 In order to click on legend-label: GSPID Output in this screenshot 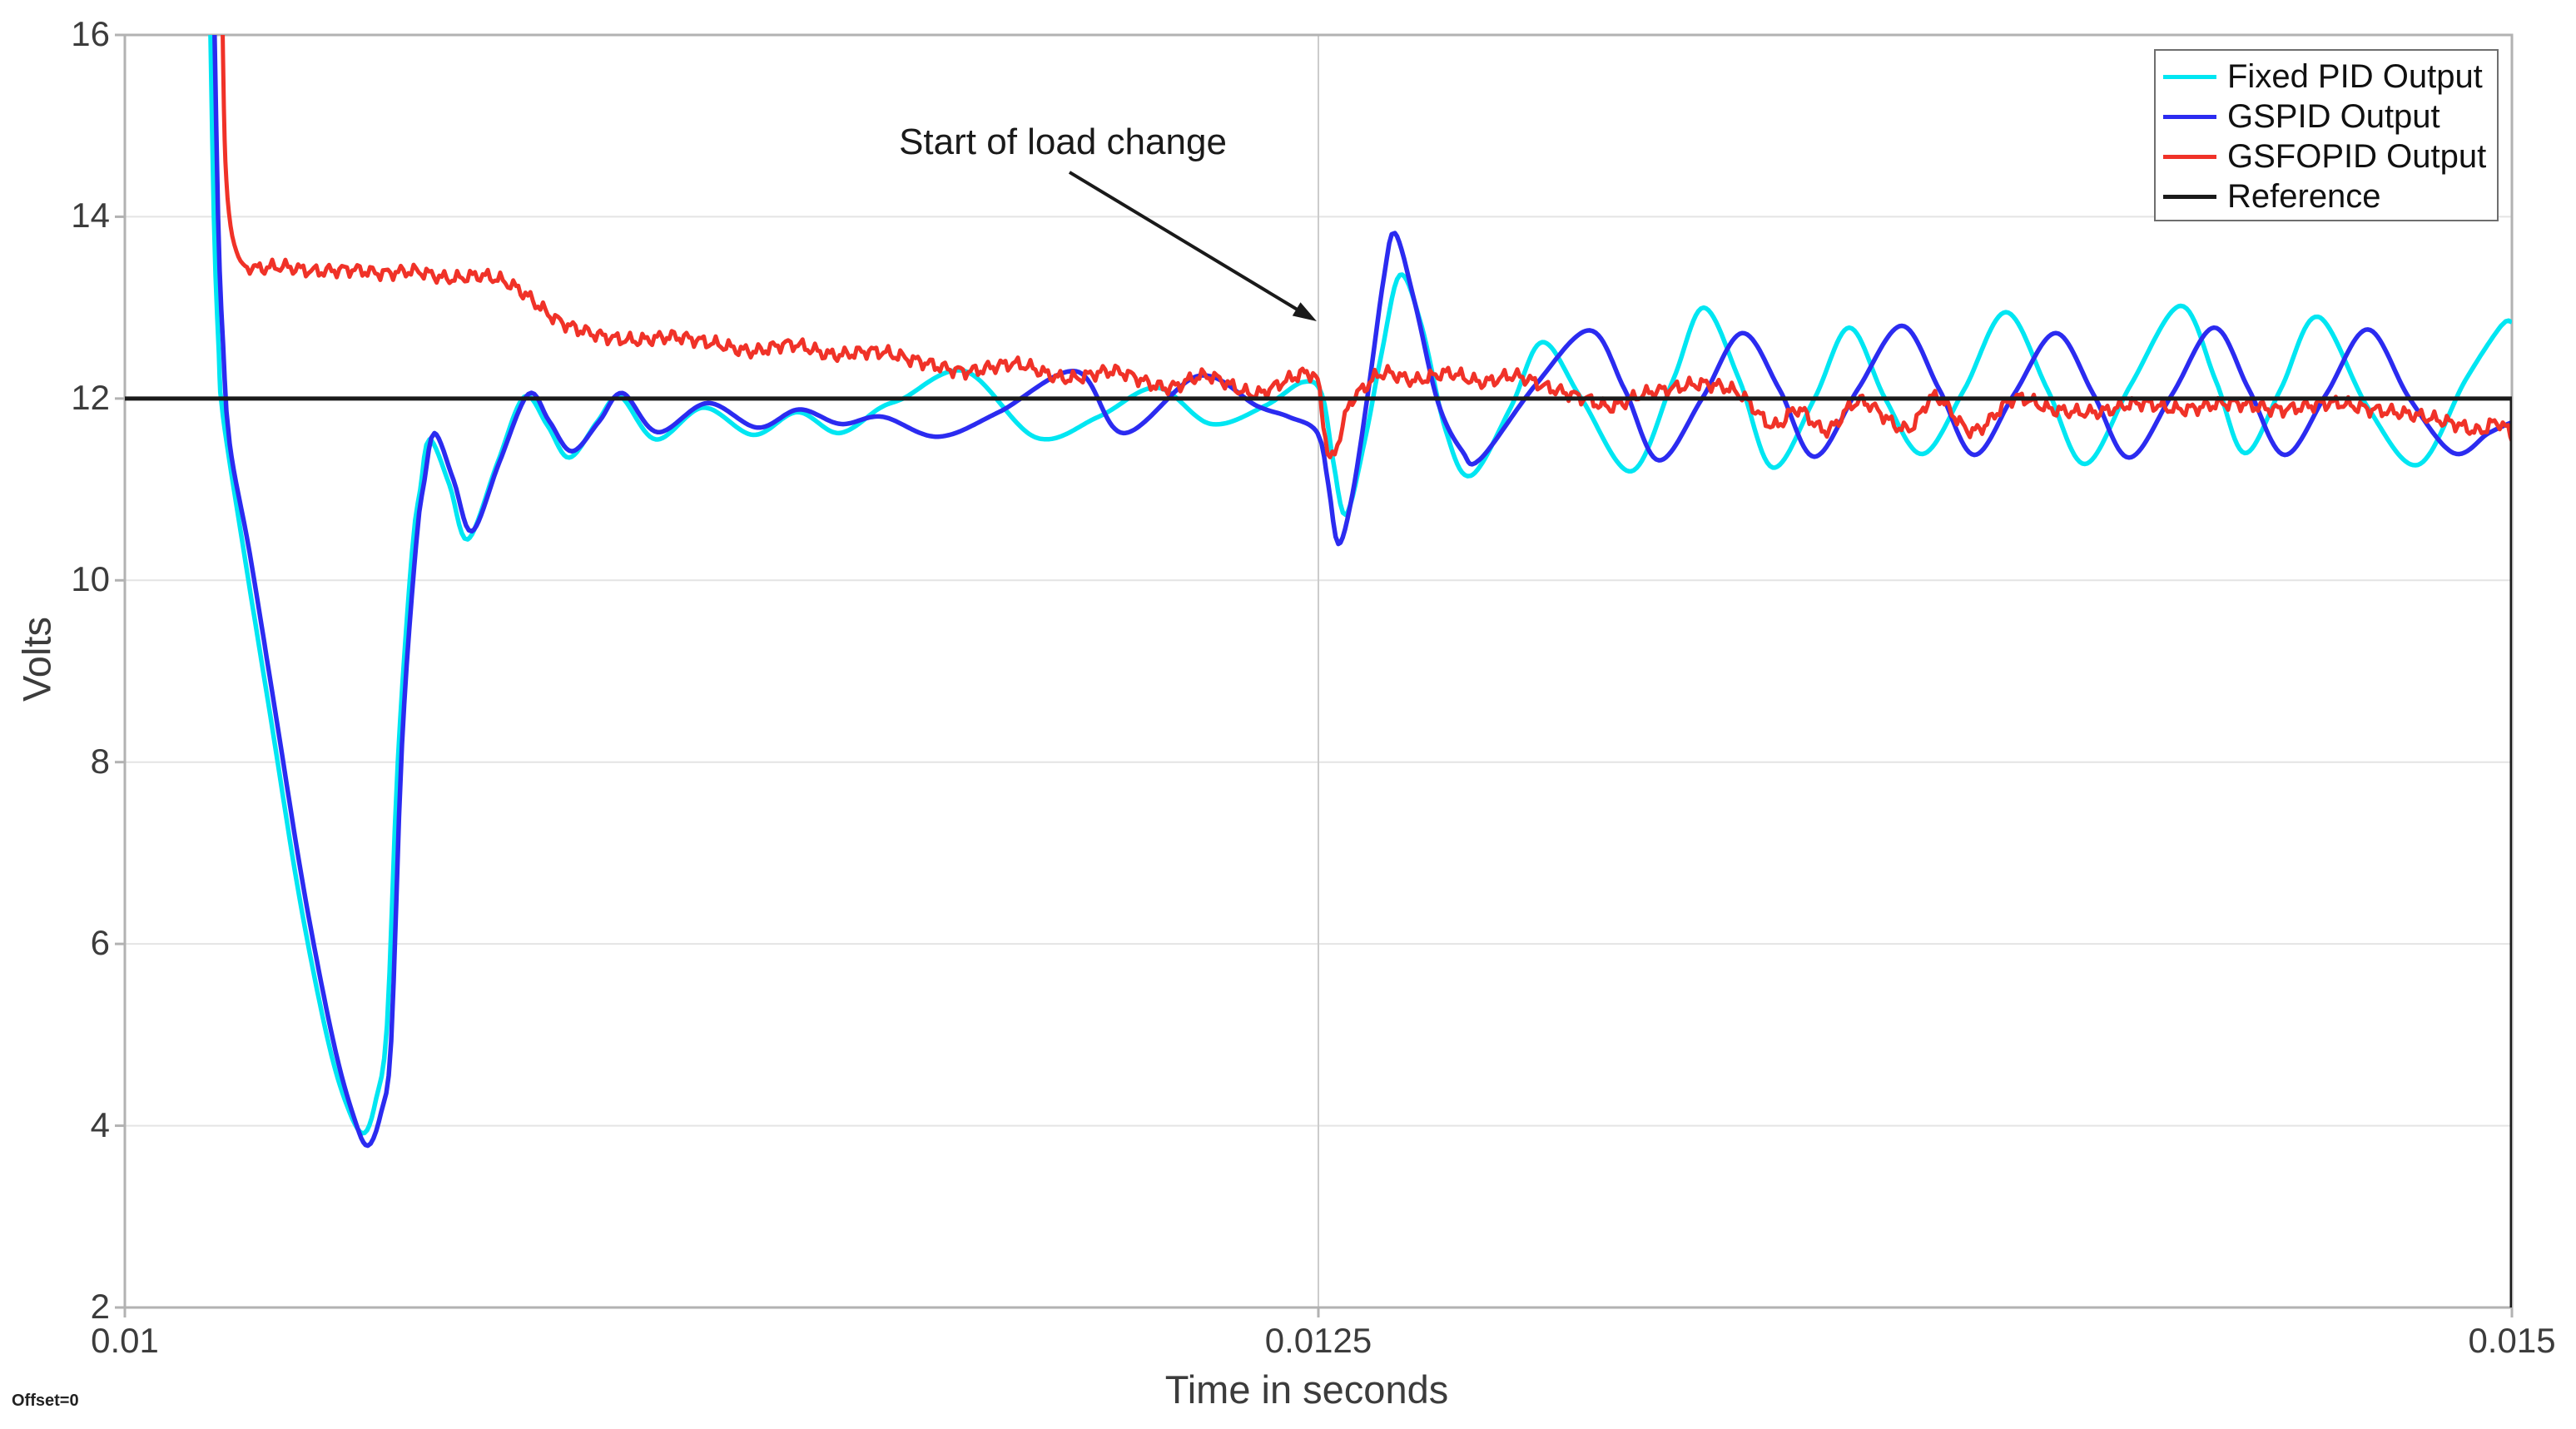, I will do `click(2333, 117)`.